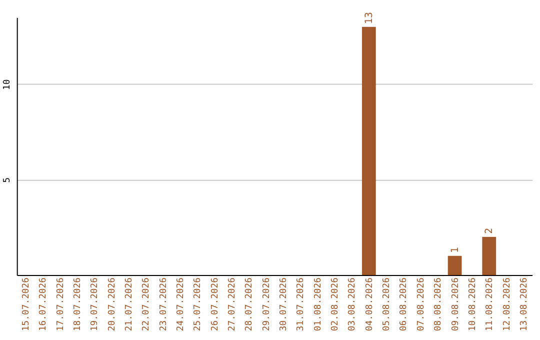 Image resolution: width=540 pixels, height=340 pixels. Describe the element at coordinates (232, 304) in the screenshot. I see `x-tick-label: 27.07.2026` at that location.